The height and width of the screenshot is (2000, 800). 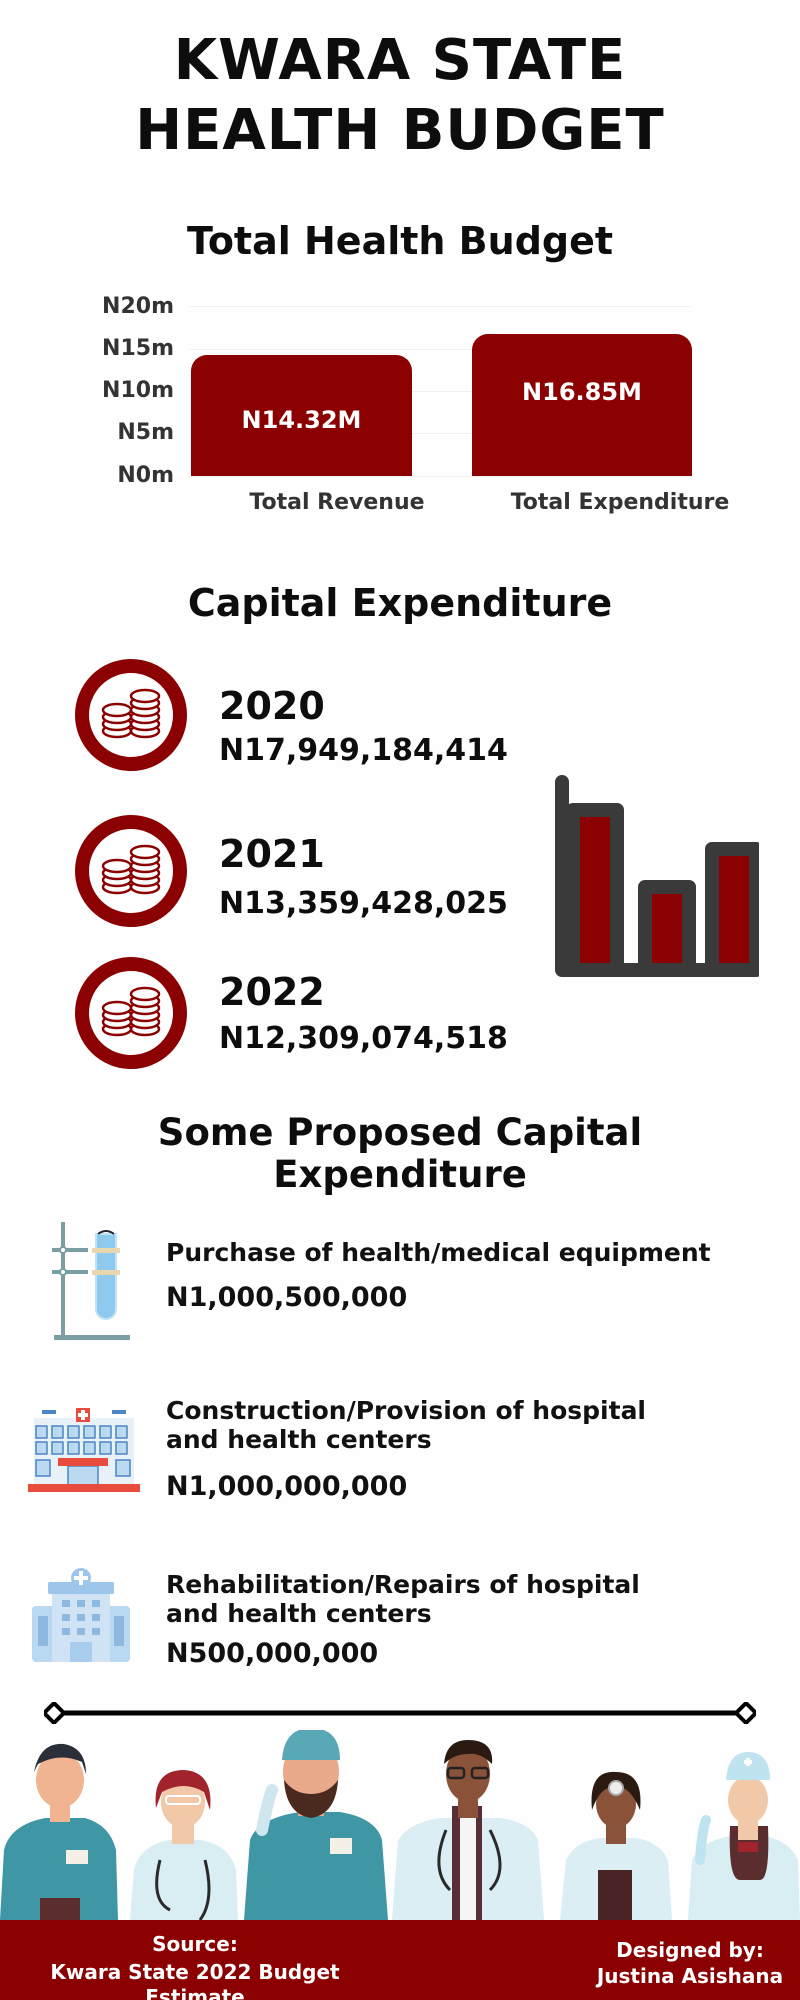 I want to click on bar-total-revenue: N14.32M, so click(x=301, y=415).